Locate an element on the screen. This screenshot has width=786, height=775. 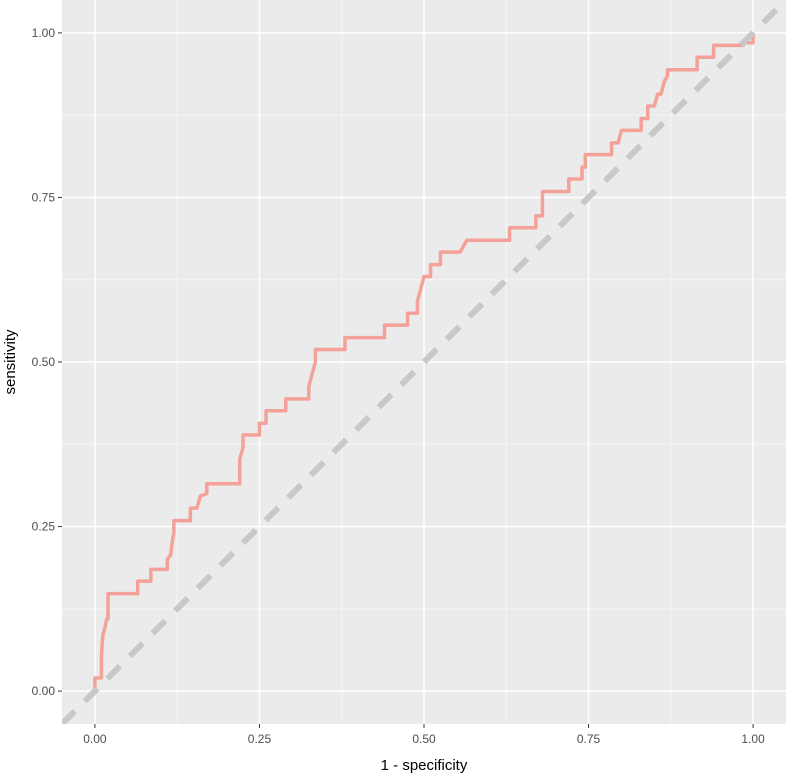
y-tick-label: 0.25 is located at coordinates (44, 527).